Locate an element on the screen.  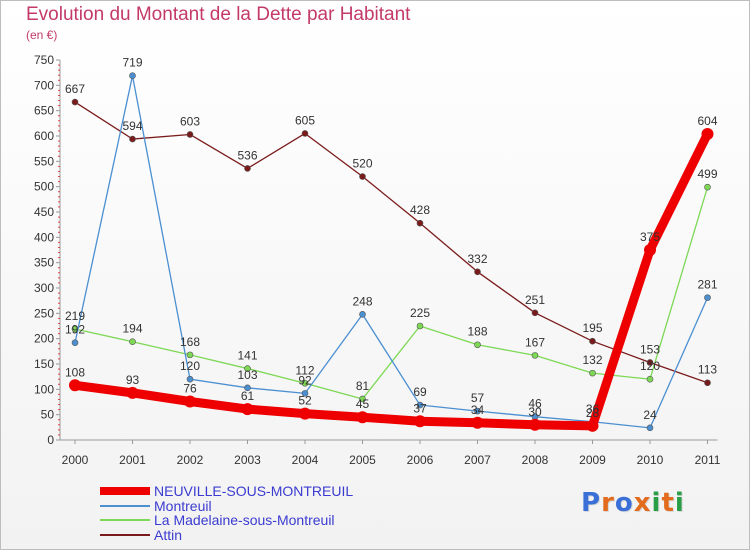
data-label-attin: 603 is located at coordinates (190, 121).